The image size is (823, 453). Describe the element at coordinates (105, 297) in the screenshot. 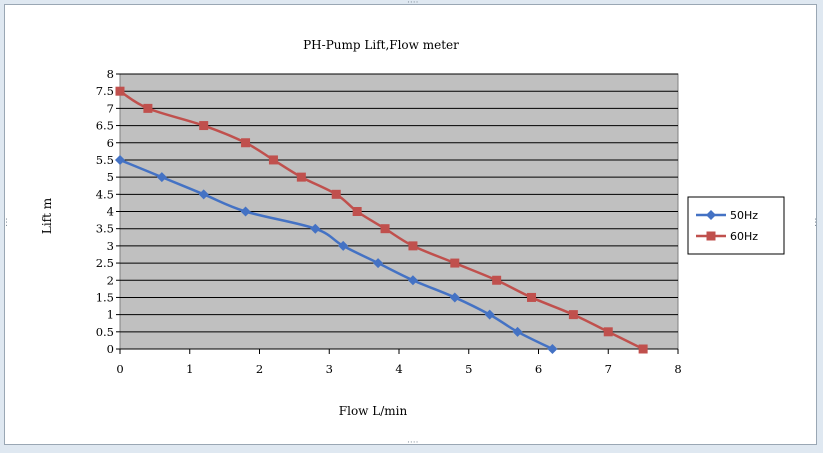

I see `y-tick-label-3: 1.5` at that location.